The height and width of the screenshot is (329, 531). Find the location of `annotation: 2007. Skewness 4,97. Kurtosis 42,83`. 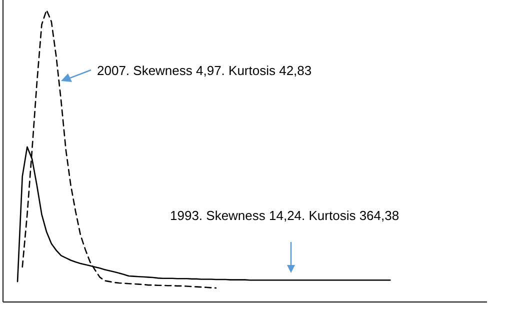

annotation: 2007. Skewness 4,97. Kurtosis 42,83 is located at coordinates (204, 70).